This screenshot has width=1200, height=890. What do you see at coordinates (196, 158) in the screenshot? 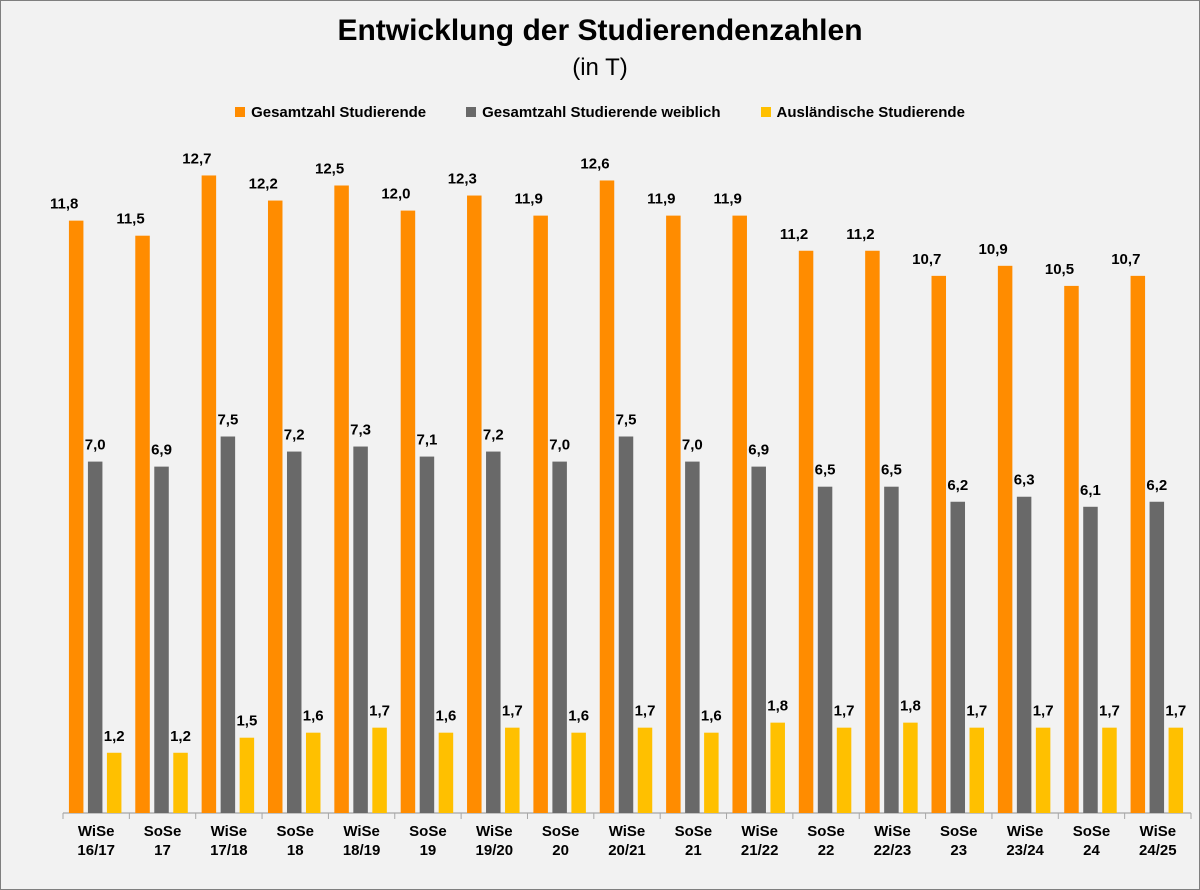
I see `data-label: 12,7` at bounding box center [196, 158].